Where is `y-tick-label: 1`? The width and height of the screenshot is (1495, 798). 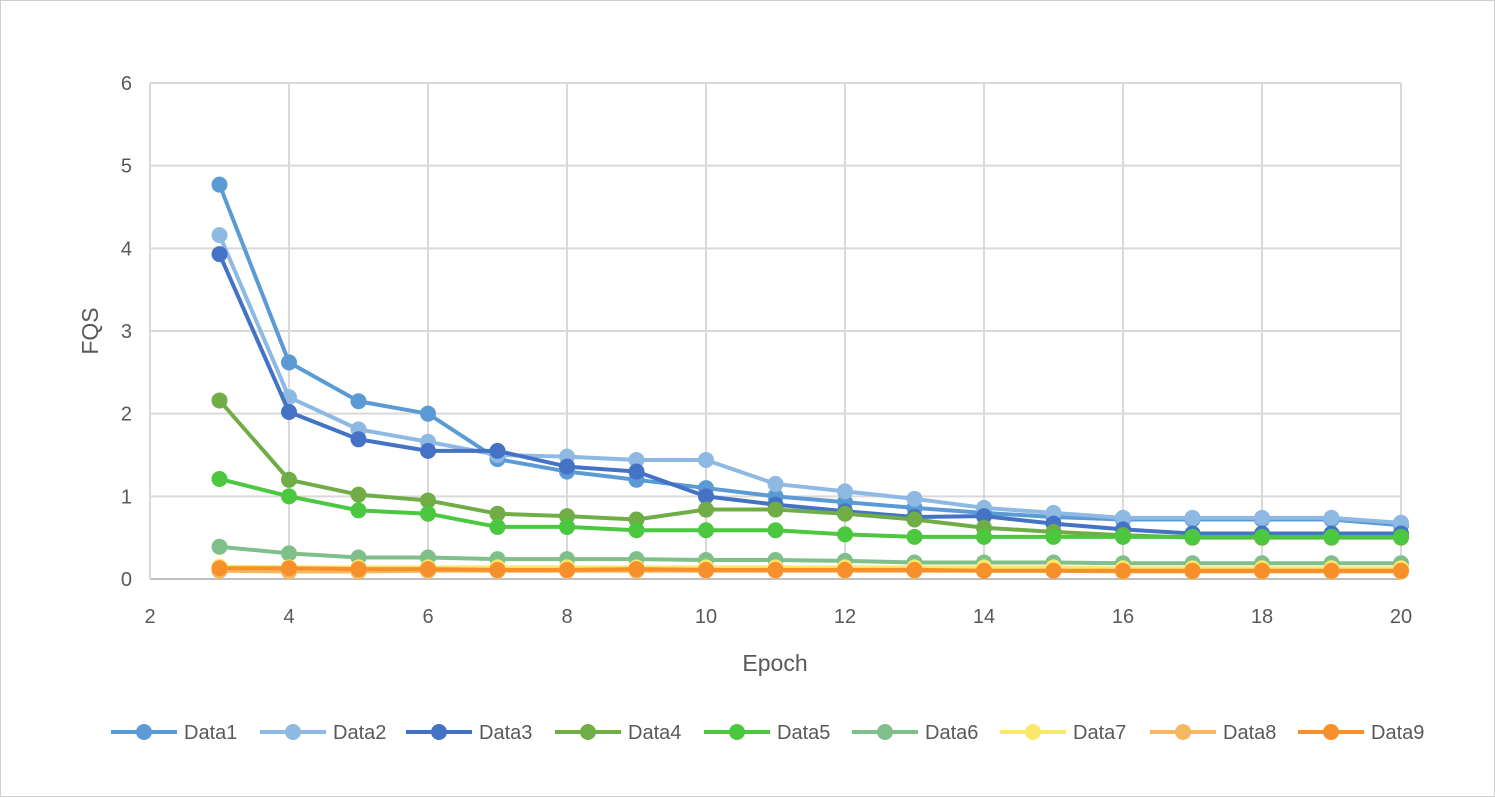 y-tick-label: 1 is located at coordinates (126, 497).